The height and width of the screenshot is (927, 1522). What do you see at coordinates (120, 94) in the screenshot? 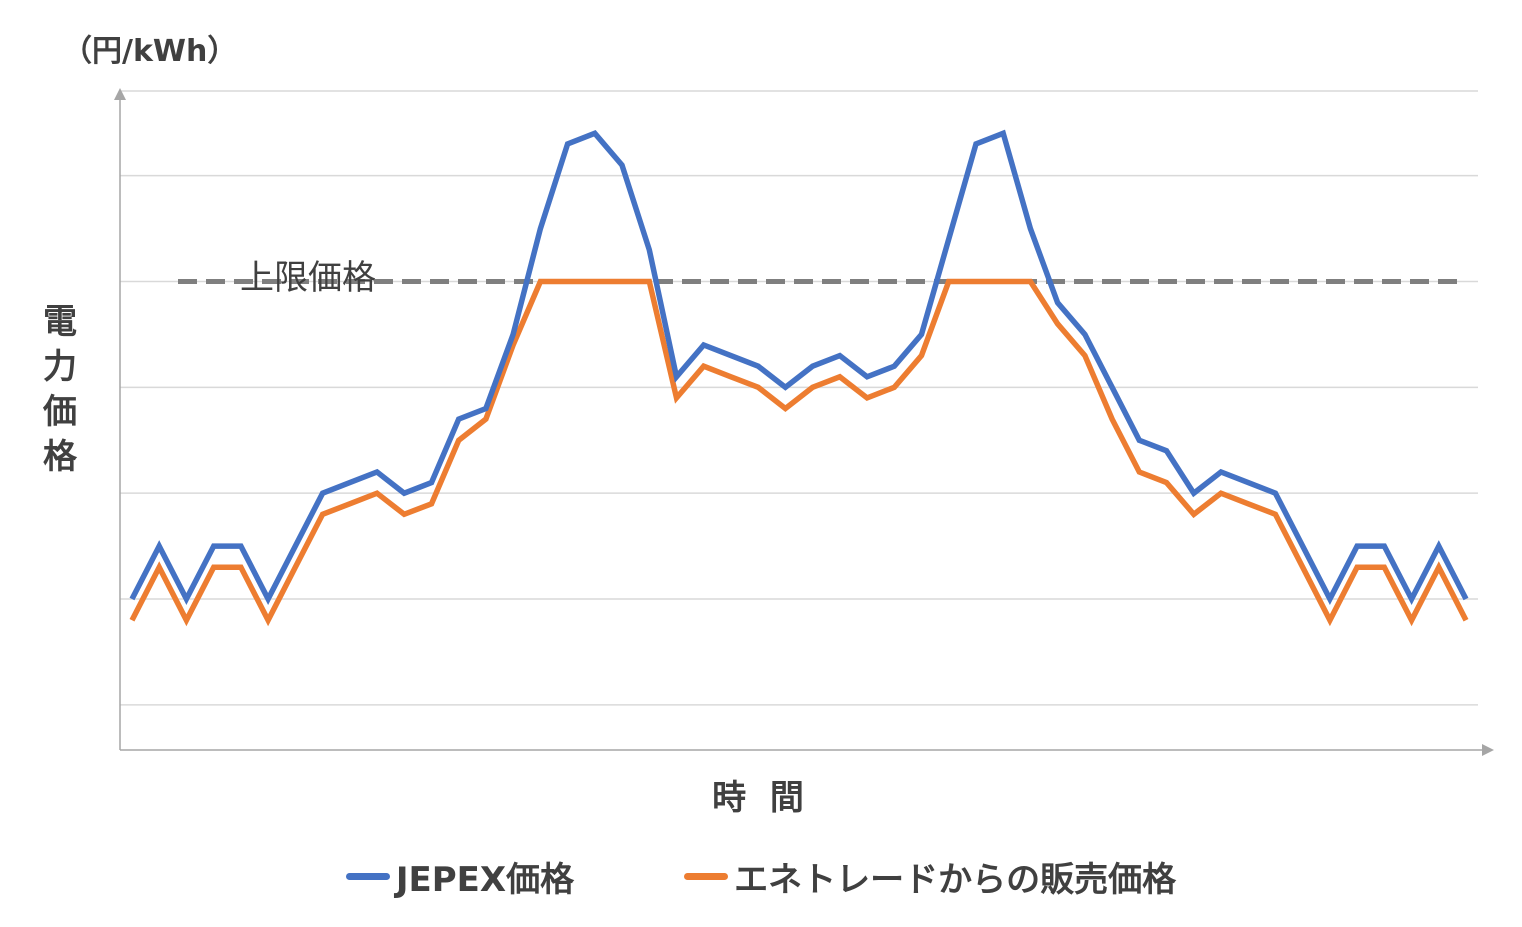
I see `y-axis-arrow` at bounding box center [120, 94].